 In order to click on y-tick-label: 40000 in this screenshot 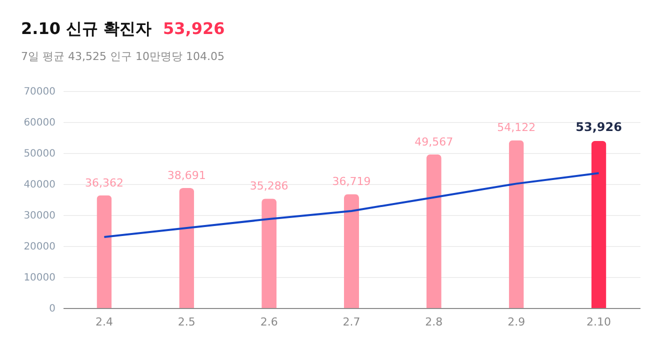, I will do `click(40, 185)`.